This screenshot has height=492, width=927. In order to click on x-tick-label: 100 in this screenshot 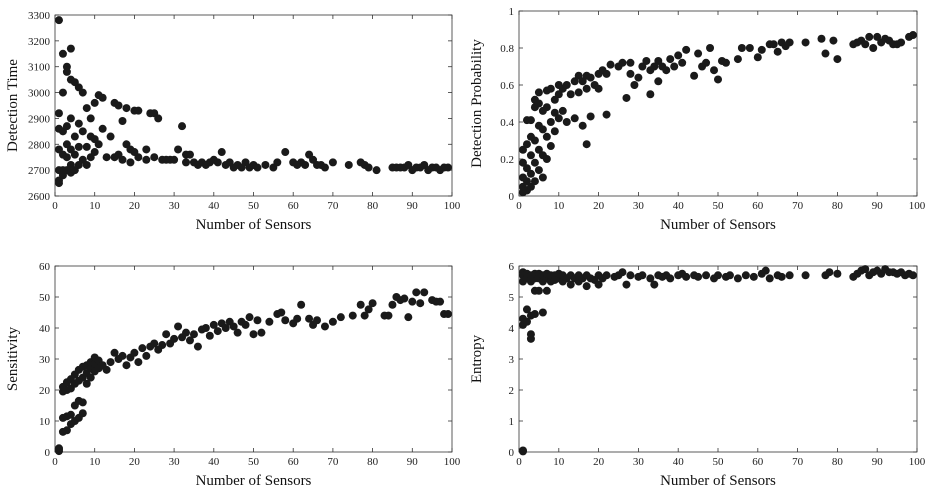, I will do `click(452, 462)`.